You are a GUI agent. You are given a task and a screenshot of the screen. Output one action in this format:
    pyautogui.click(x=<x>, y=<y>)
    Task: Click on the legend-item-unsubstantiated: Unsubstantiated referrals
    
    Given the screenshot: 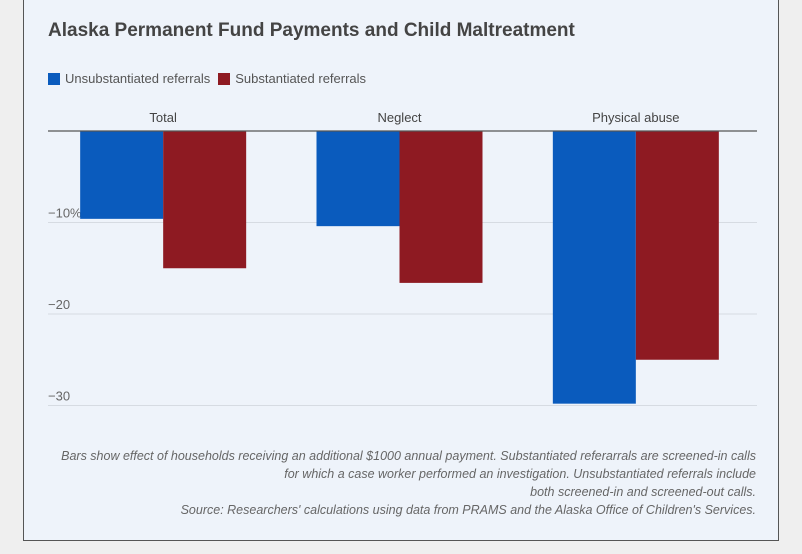 What is the action you would take?
    pyautogui.click(x=129, y=78)
    